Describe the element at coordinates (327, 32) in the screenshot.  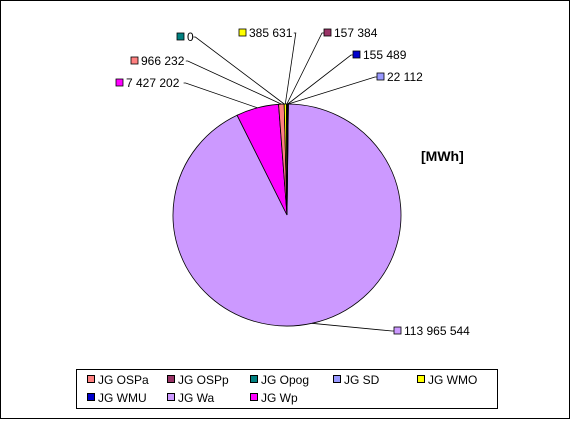
I see `data-label-swatch-jg-ospp` at that location.